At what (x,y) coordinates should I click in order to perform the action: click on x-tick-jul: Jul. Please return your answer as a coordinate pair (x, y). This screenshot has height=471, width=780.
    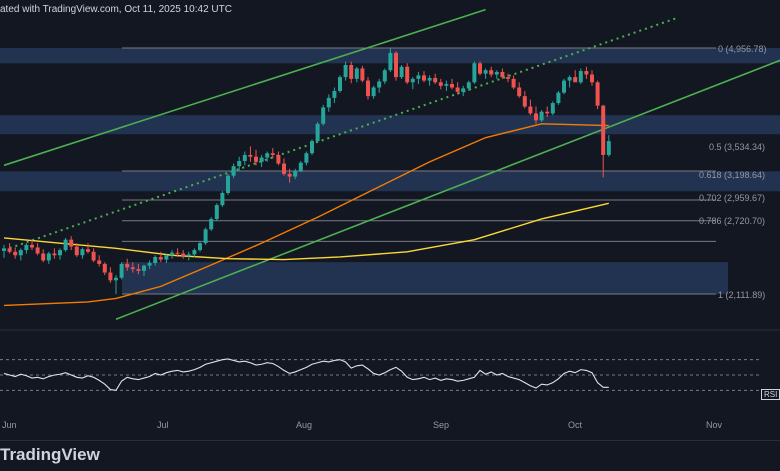
    Looking at the image, I should click on (163, 425).